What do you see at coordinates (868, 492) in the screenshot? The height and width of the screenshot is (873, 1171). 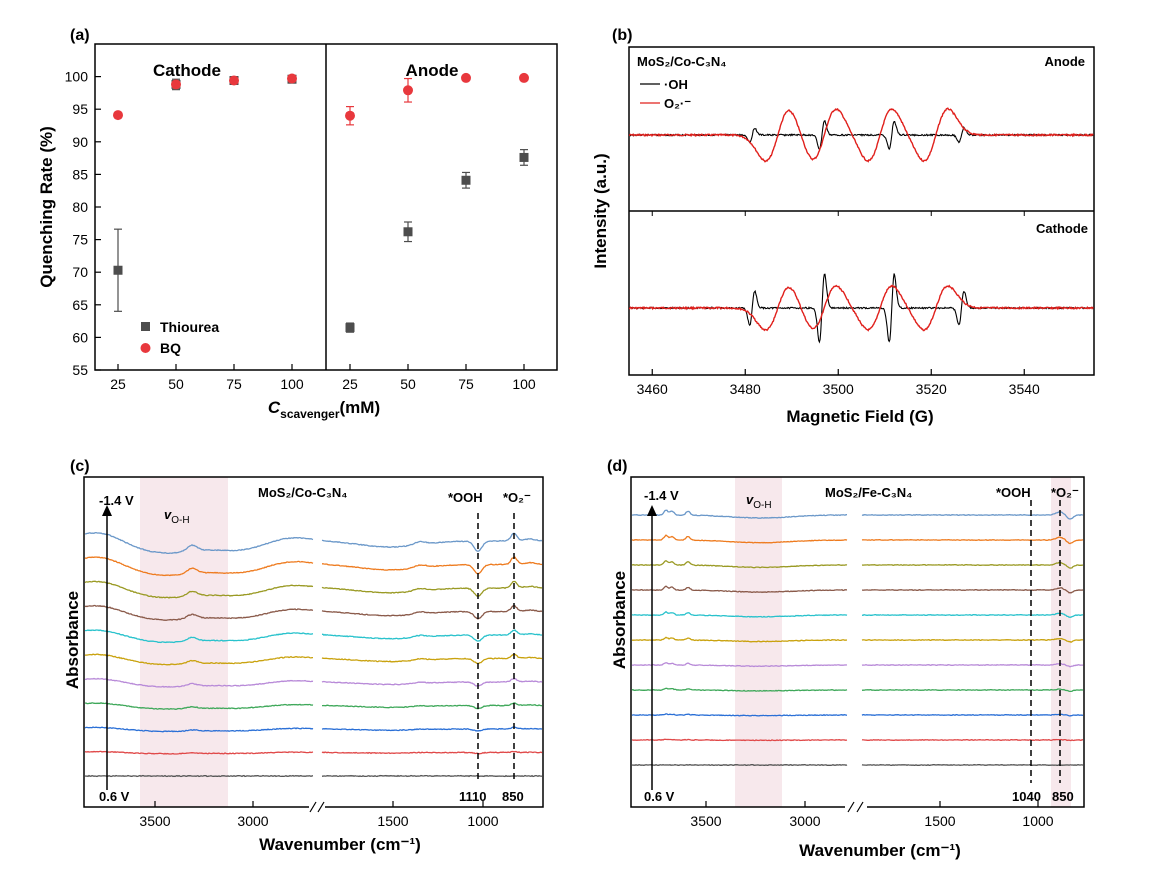 I see `panel-d-title: MoS₂/Fe-C₃N₄` at bounding box center [868, 492].